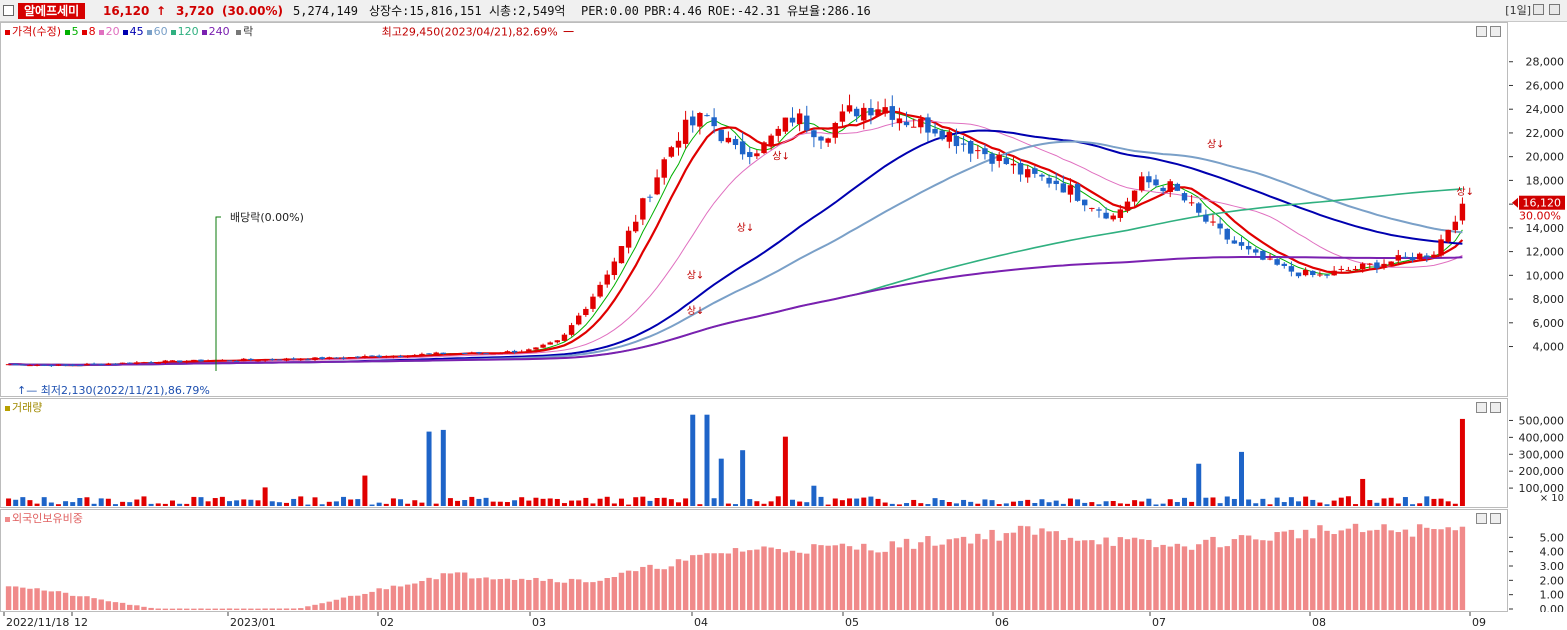 Image resolution: width=1567 pixels, height=630 pixels. Describe the element at coordinates (1542, 454) in the screenshot. I see `y-tick-label: 300,000` at that location.